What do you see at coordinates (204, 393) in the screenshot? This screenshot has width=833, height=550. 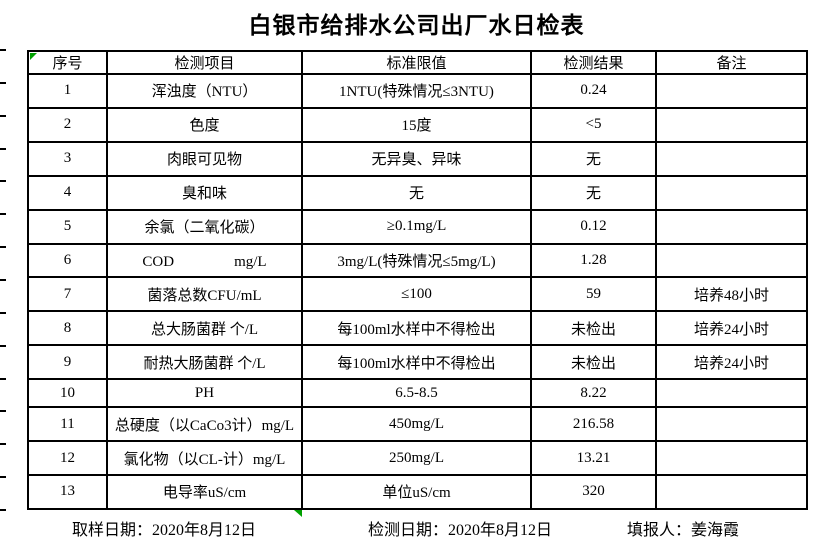 I see `item-cell: PH` at bounding box center [204, 393].